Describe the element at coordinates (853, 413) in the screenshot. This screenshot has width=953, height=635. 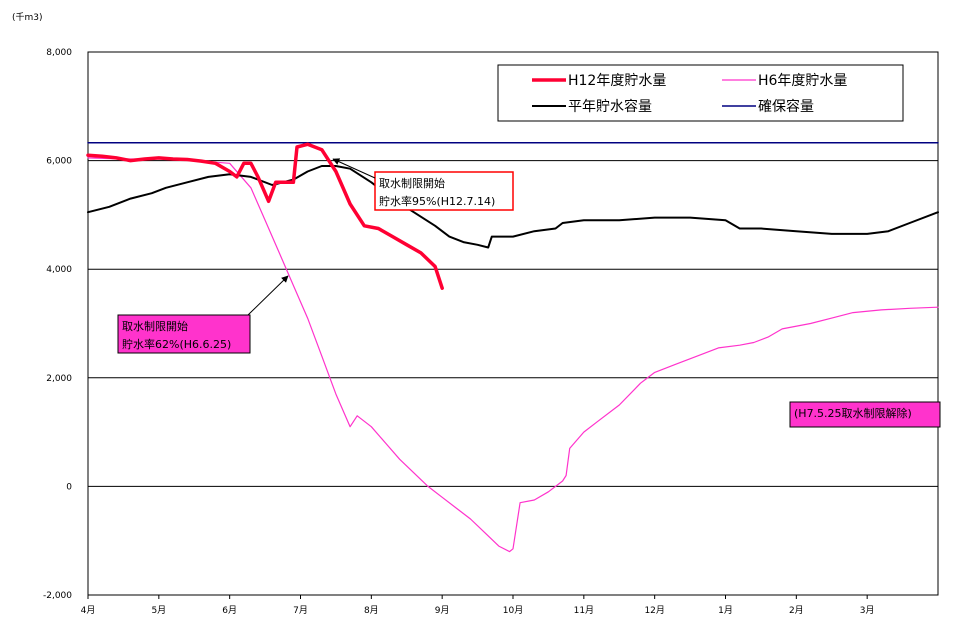
I see `annotation-h7-line: (H7.5.25取水制限解除)` at that location.